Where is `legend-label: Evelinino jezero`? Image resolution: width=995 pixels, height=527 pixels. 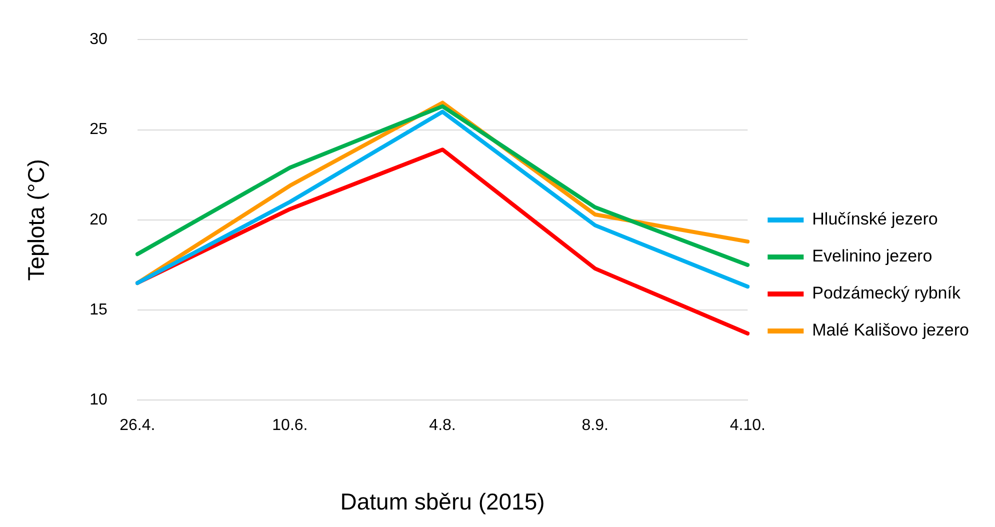 legend-label: Evelinino jezero is located at coordinates (872, 256).